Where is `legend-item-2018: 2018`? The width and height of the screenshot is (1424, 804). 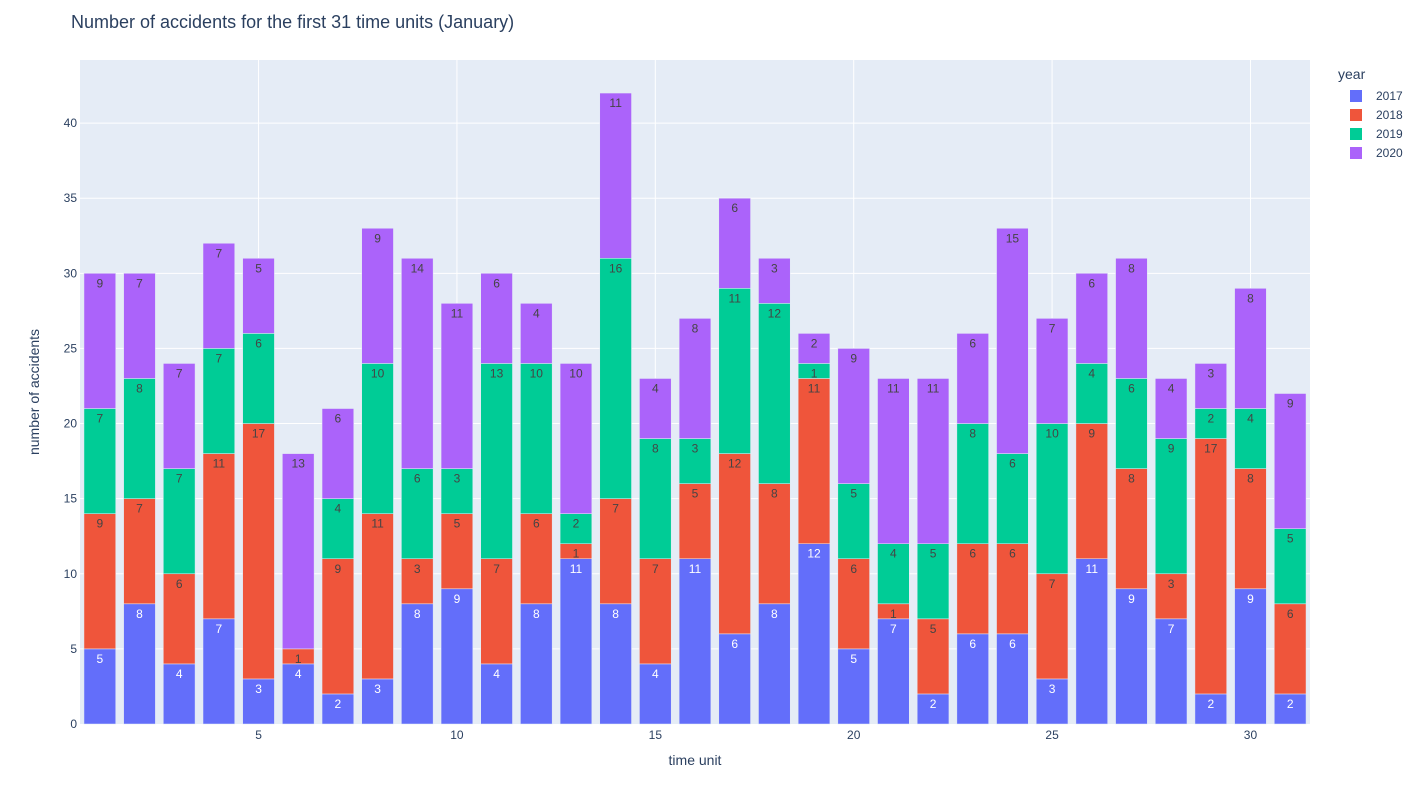
legend-item-2018: 2018 is located at coordinates (1370, 114).